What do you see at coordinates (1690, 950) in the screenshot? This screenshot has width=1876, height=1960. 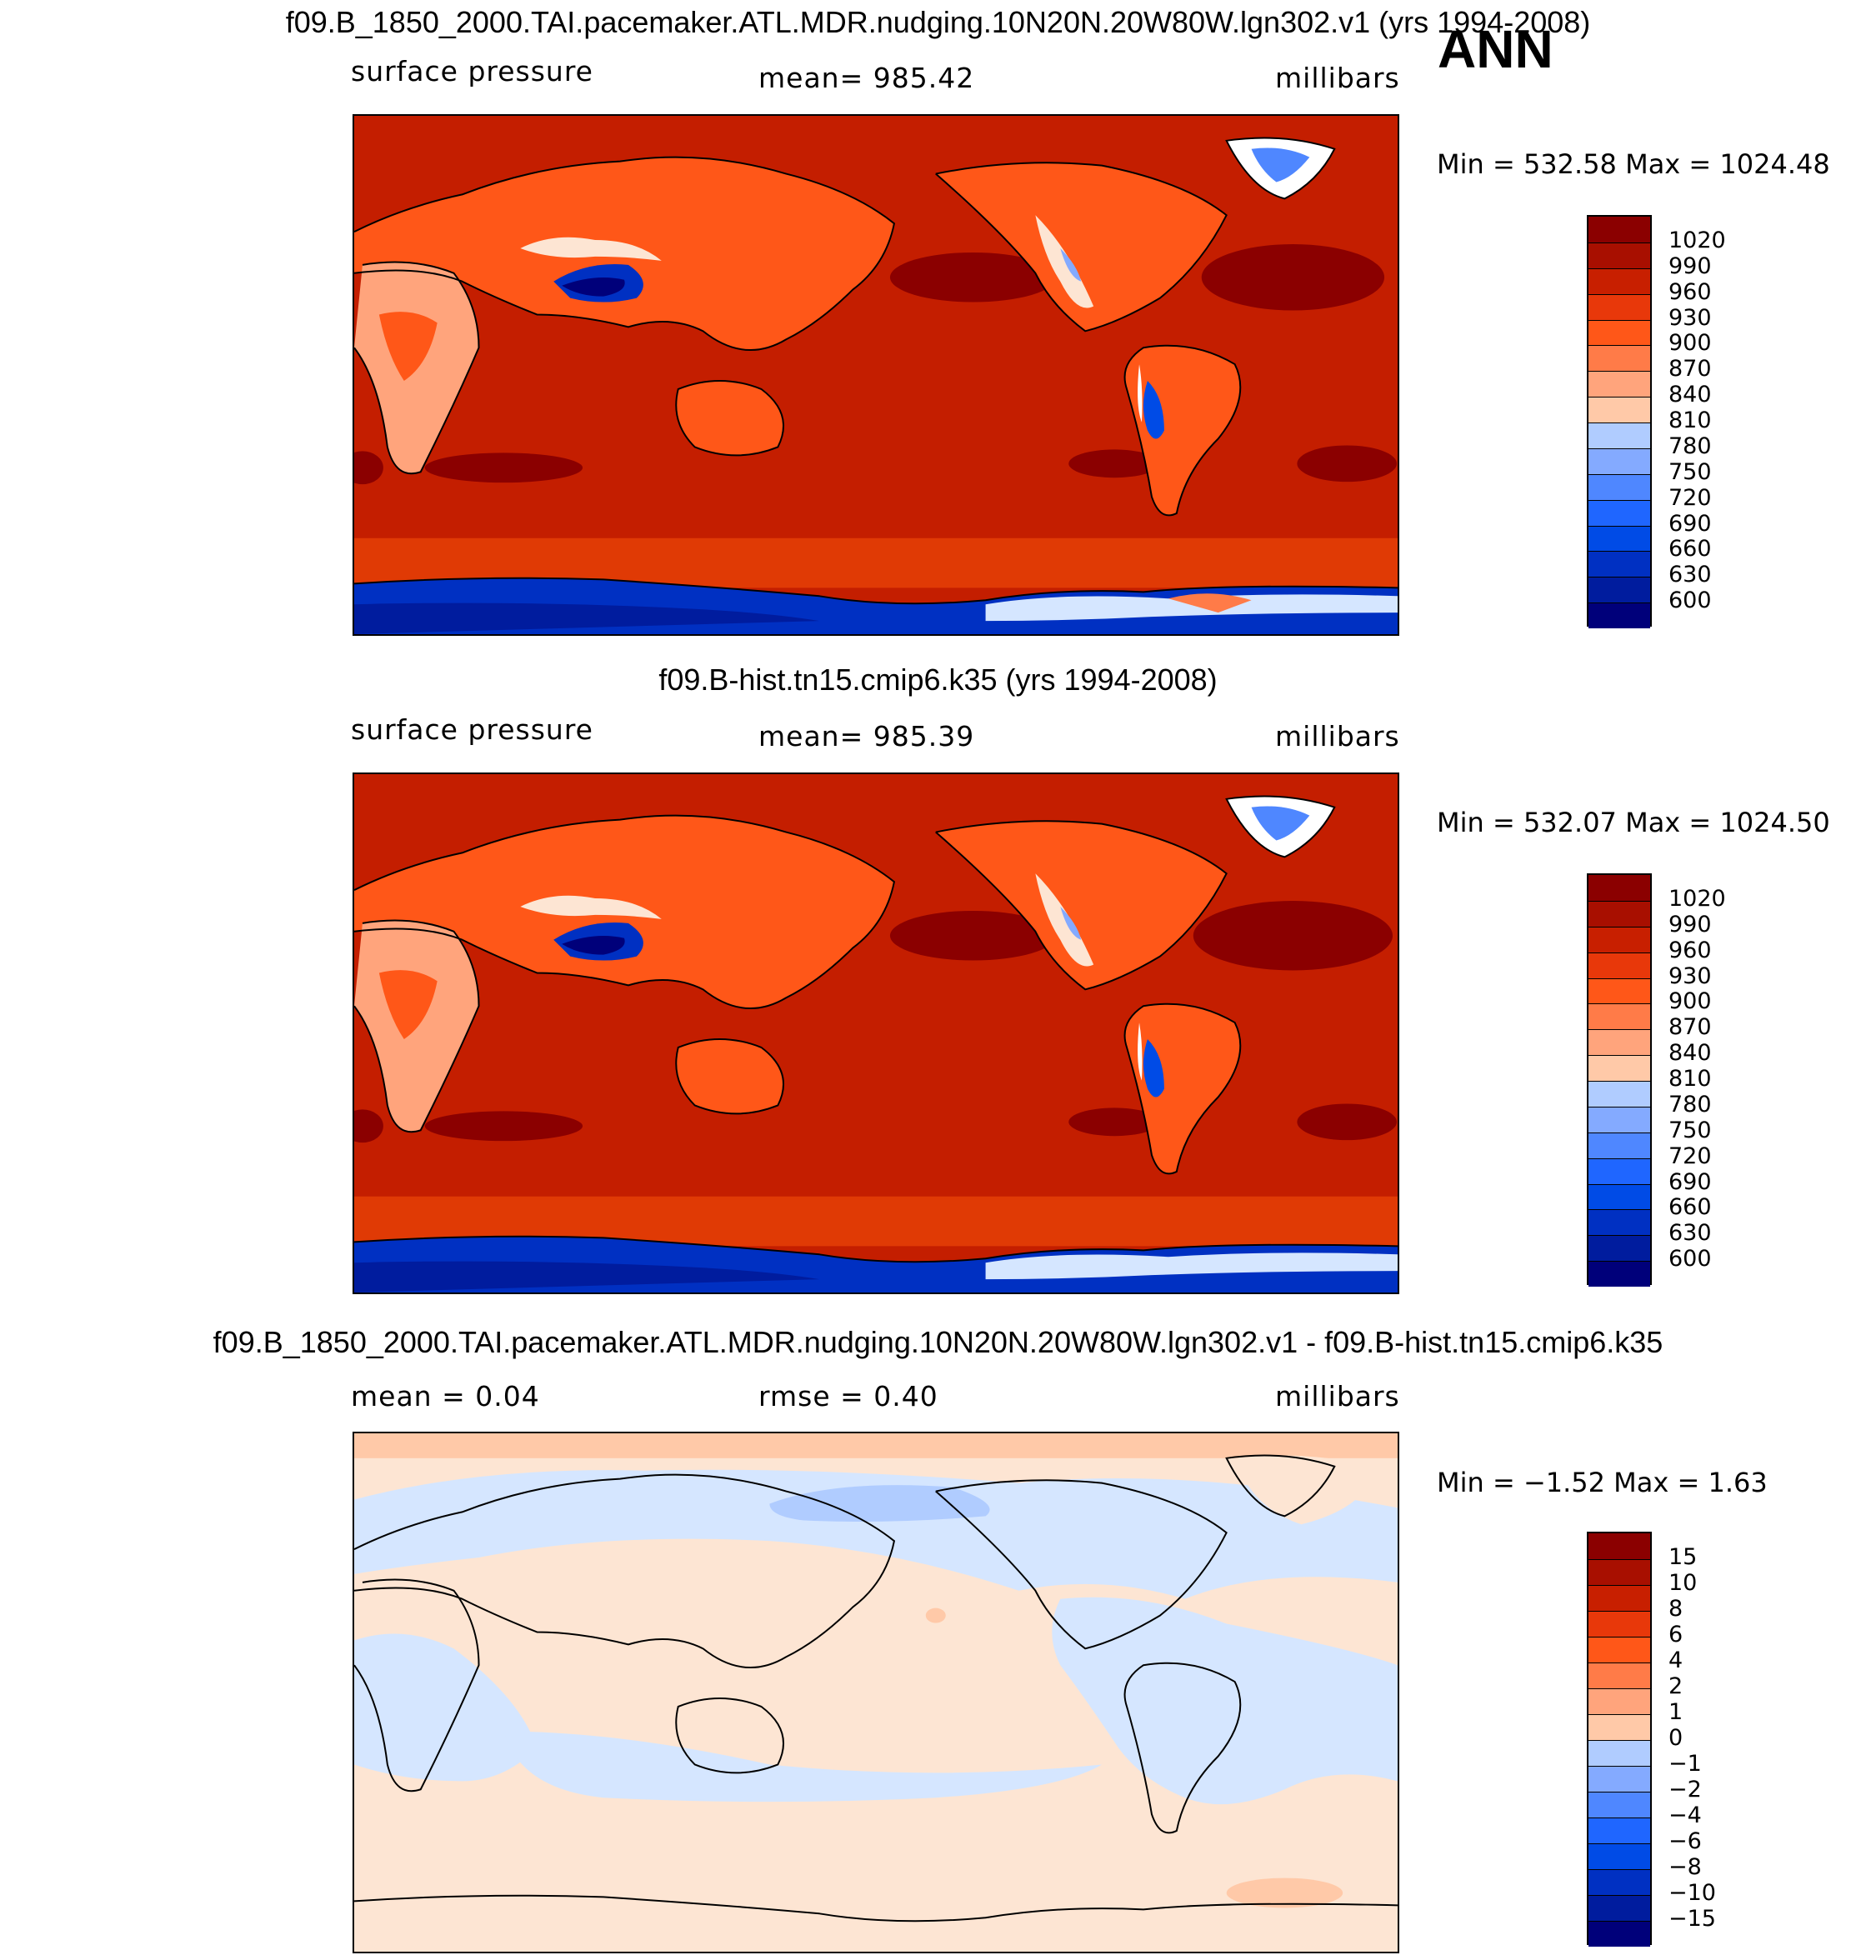 I see `colorbar-tick-label: 960` at bounding box center [1690, 950].